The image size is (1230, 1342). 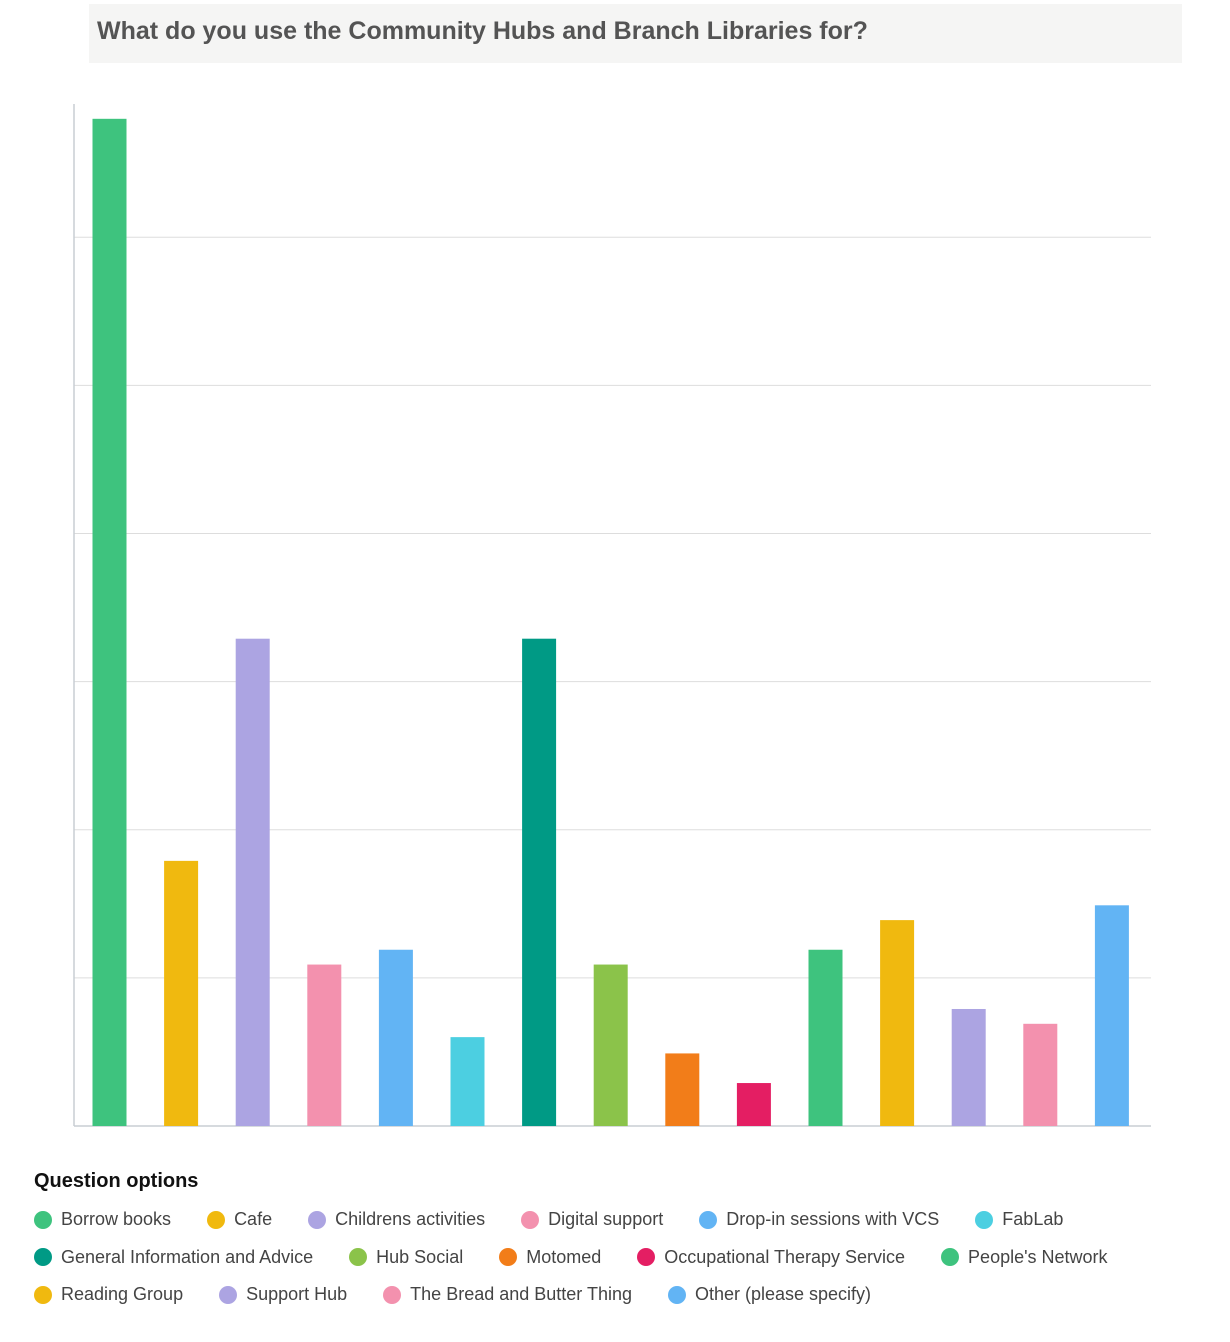 What do you see at coordinates (253, 1219) in the screenshot?
I see `legend-label: Cafe` at bounding box center [253, 1219].